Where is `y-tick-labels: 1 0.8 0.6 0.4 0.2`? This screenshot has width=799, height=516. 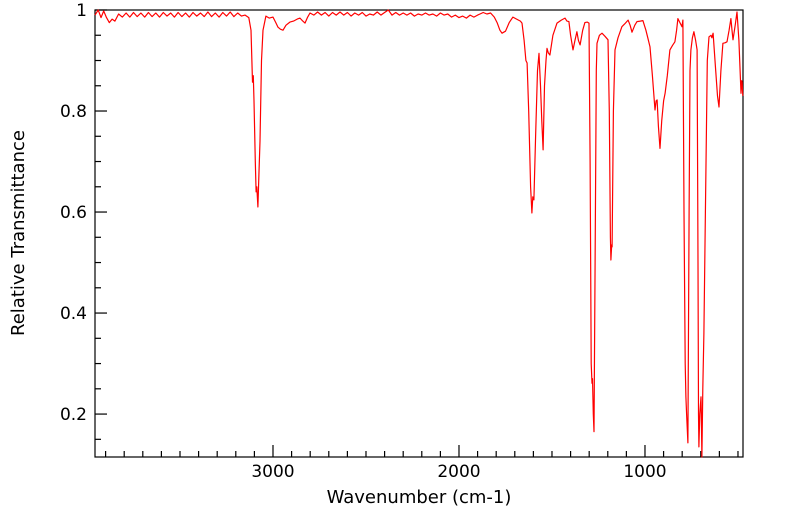
y-tick-labels: 1 0.8 0.6 0.4 0.2 is located at coordinates (73, 213).